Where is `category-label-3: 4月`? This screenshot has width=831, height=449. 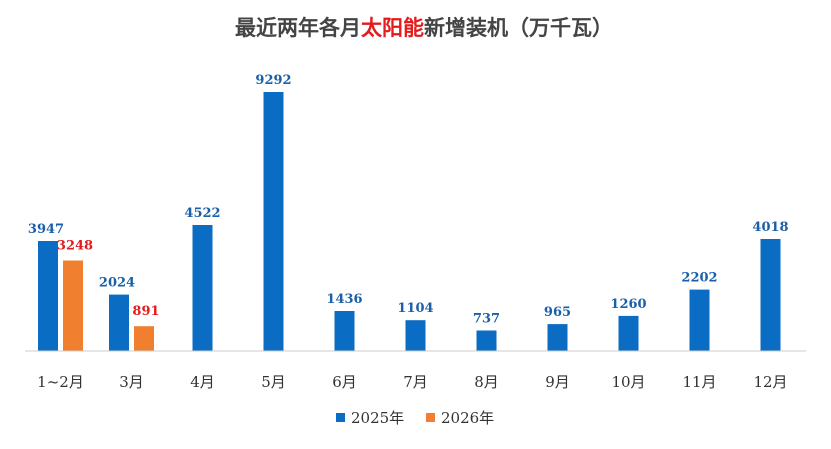
category-label-3: 4月 is located at coordinates (202, 382).